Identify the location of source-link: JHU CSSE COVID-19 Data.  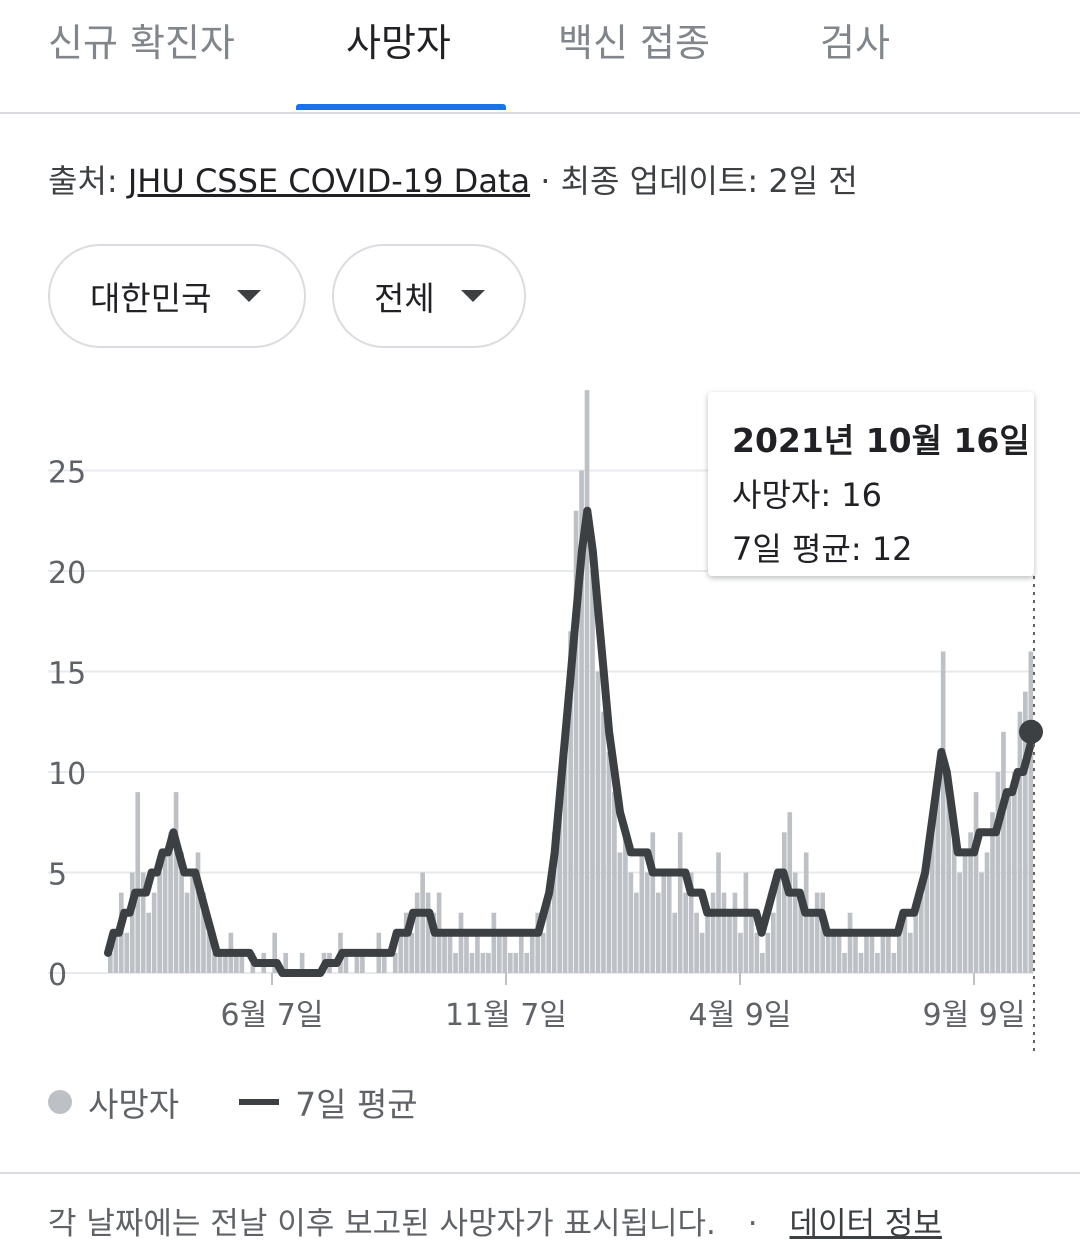
(329, 181).